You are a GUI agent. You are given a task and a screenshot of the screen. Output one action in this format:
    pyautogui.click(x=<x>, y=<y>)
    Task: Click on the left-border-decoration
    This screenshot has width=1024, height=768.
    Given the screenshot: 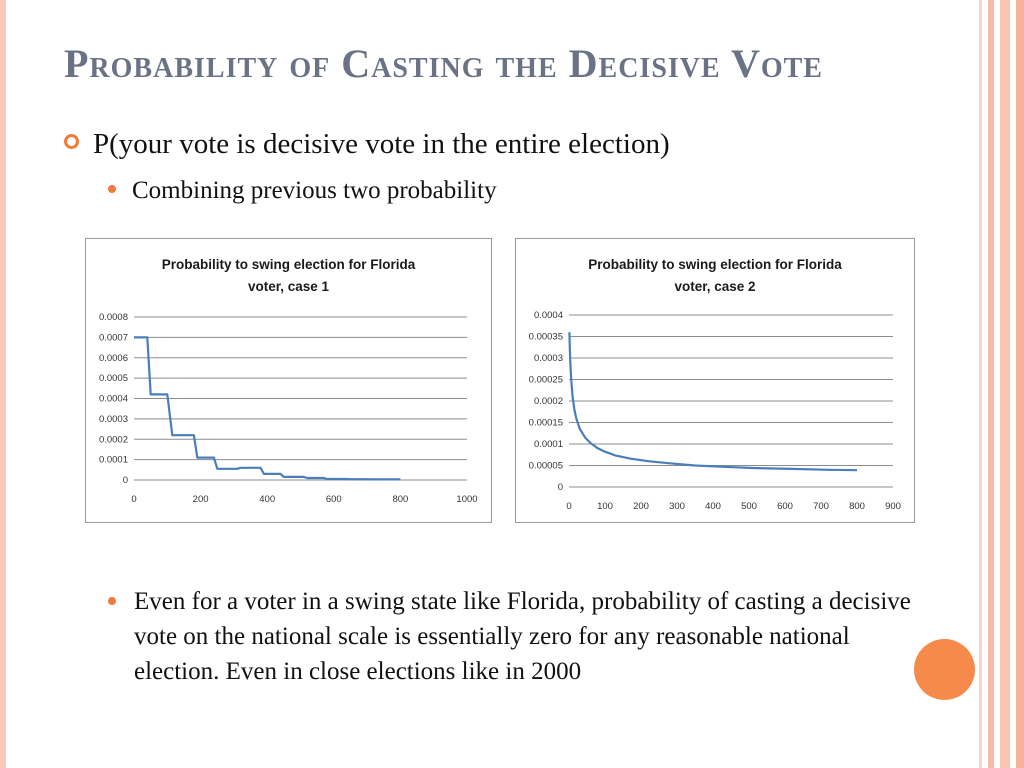 What is the action you would take?
    pyautogui.click(x=3, y=384)
    